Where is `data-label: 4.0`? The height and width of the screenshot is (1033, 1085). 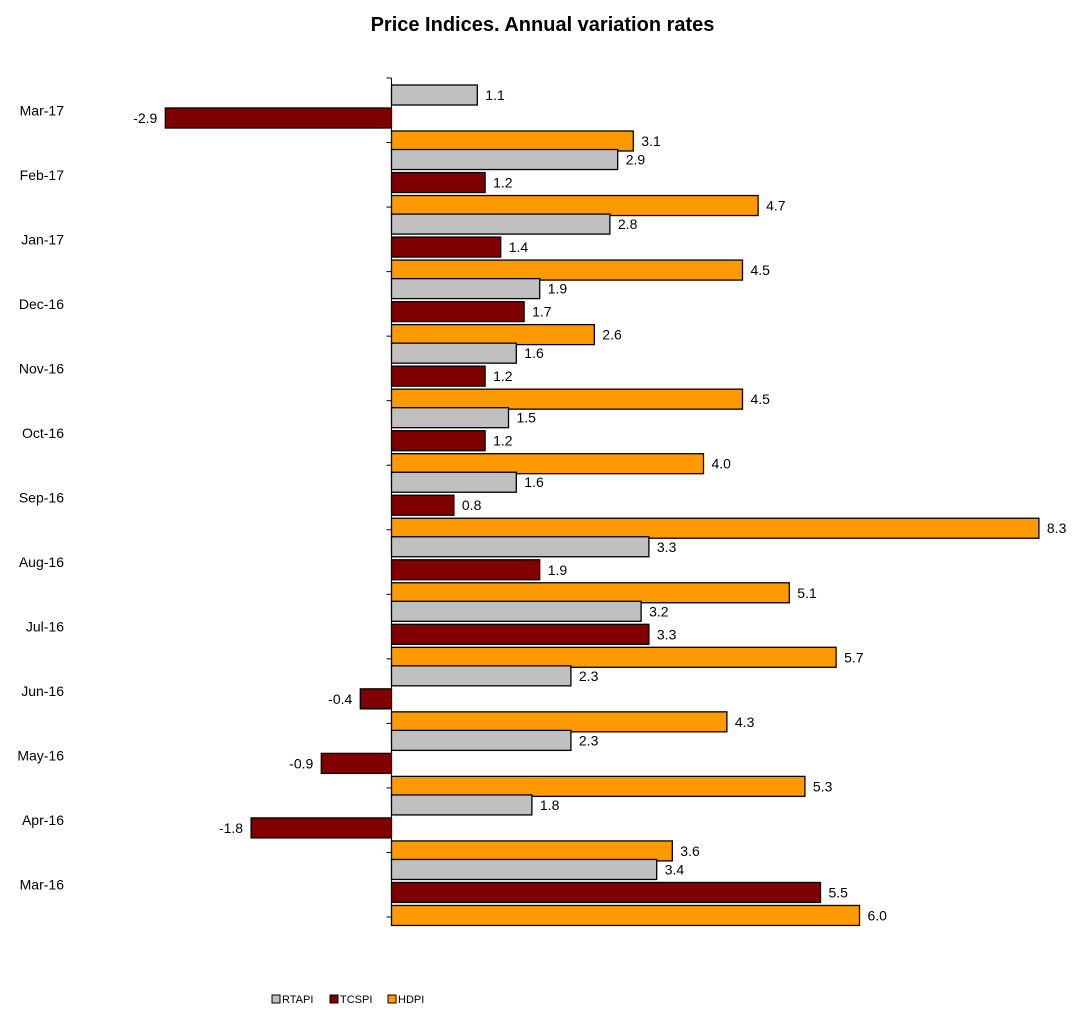 data-label: 4.0 is located at coordinates (722, 464).